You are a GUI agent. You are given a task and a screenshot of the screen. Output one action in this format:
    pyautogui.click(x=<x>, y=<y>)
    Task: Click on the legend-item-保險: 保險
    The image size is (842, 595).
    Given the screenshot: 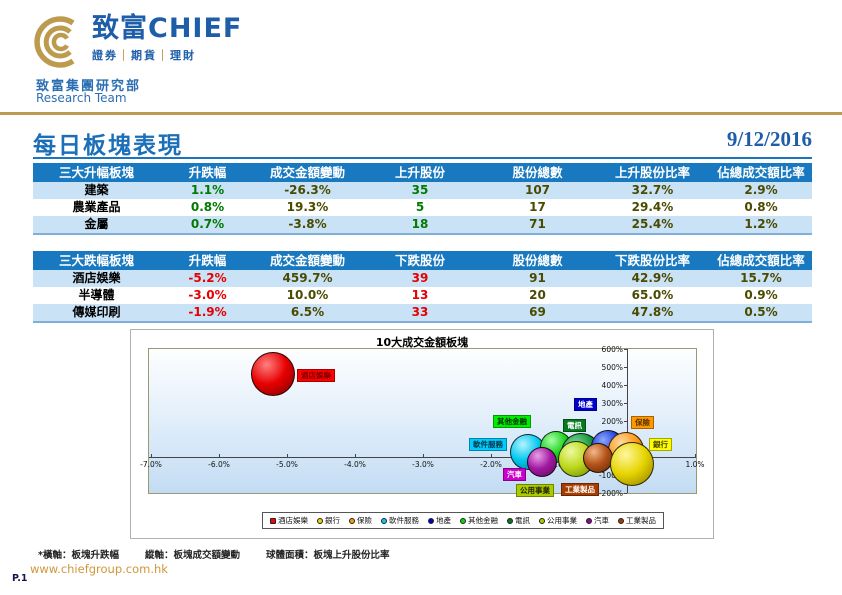 What is the action you would take?
    pyautogui.click(x=360, y=520)
    